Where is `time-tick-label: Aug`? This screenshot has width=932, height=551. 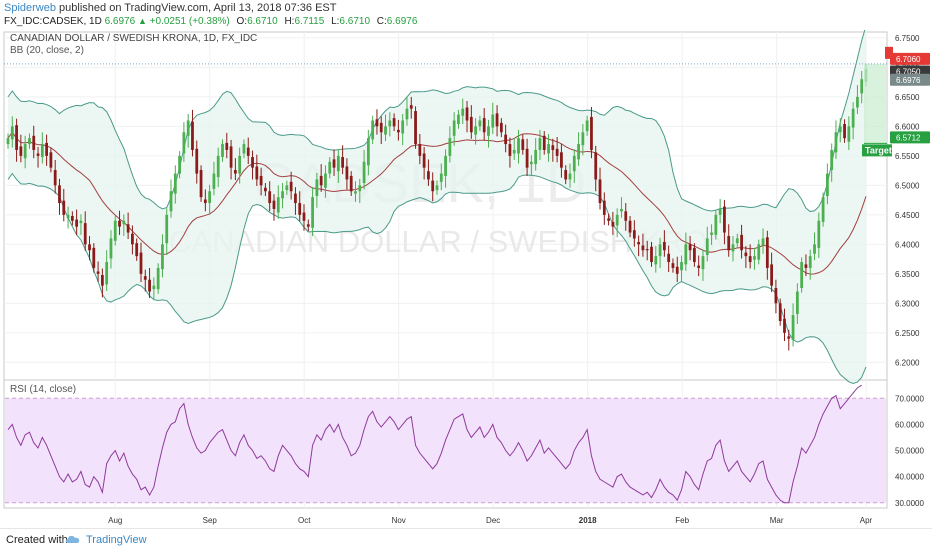
time-tick-label: Aug is located at coordinates (115, 520).